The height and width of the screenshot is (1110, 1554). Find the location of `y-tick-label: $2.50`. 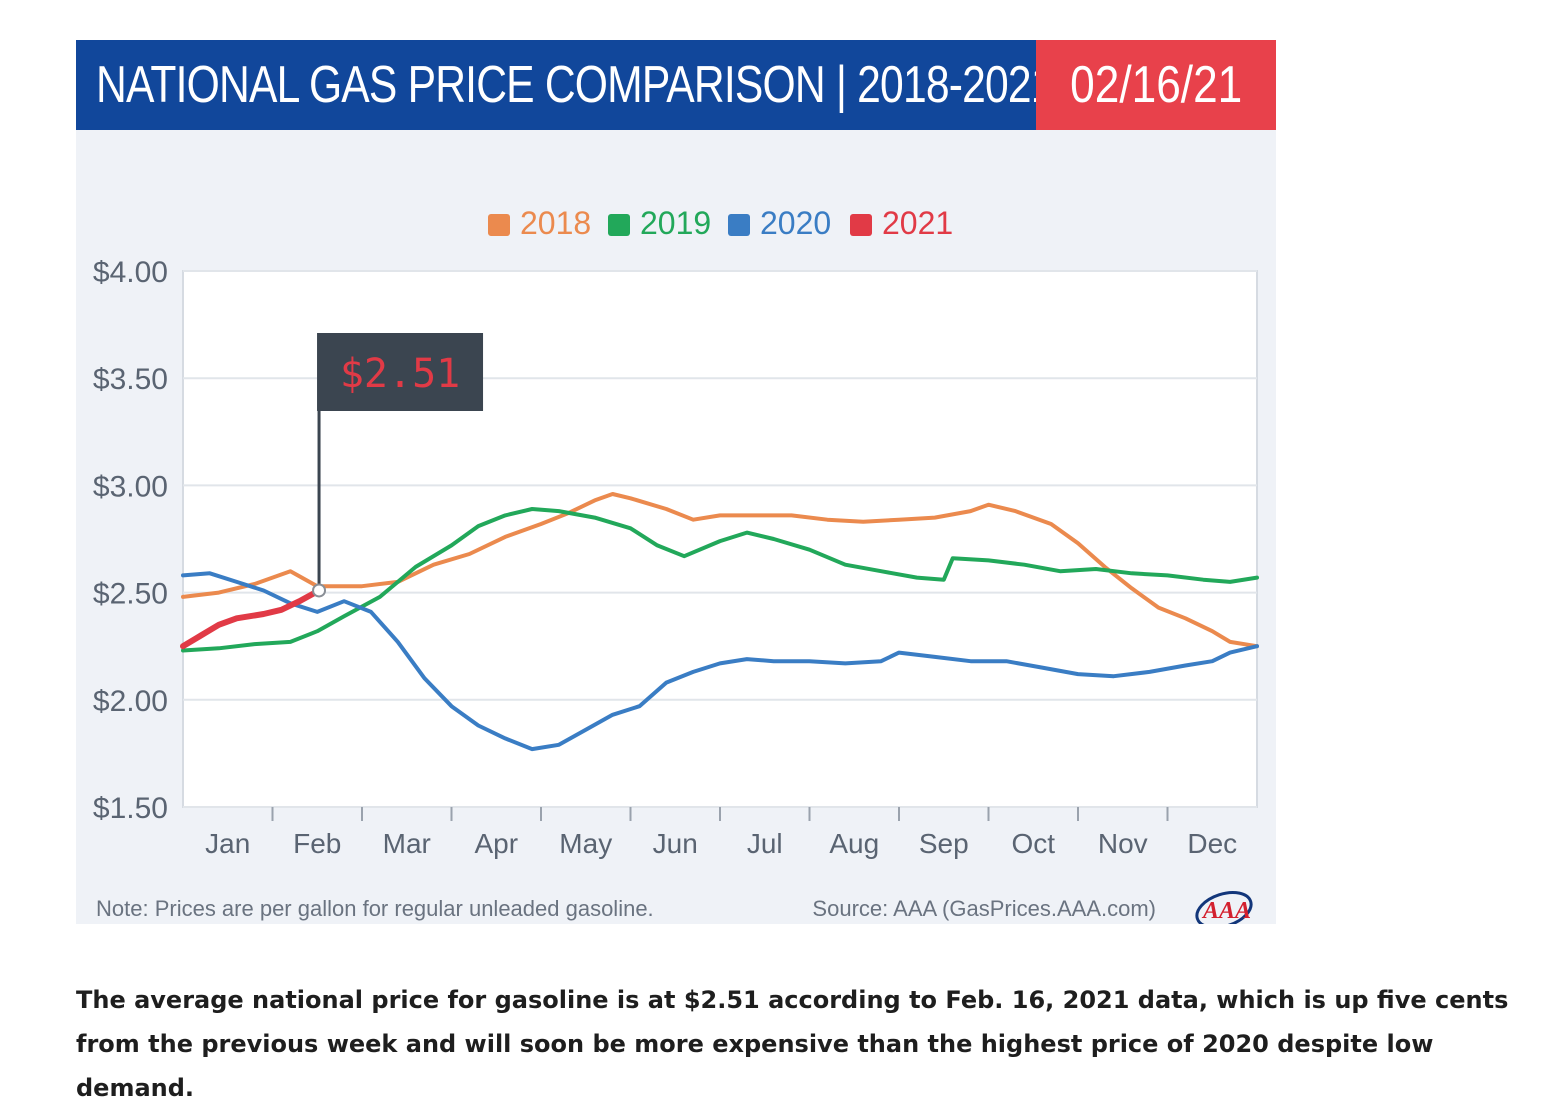

y-tick-label: $2.50 is located at coordinates (130, 594).